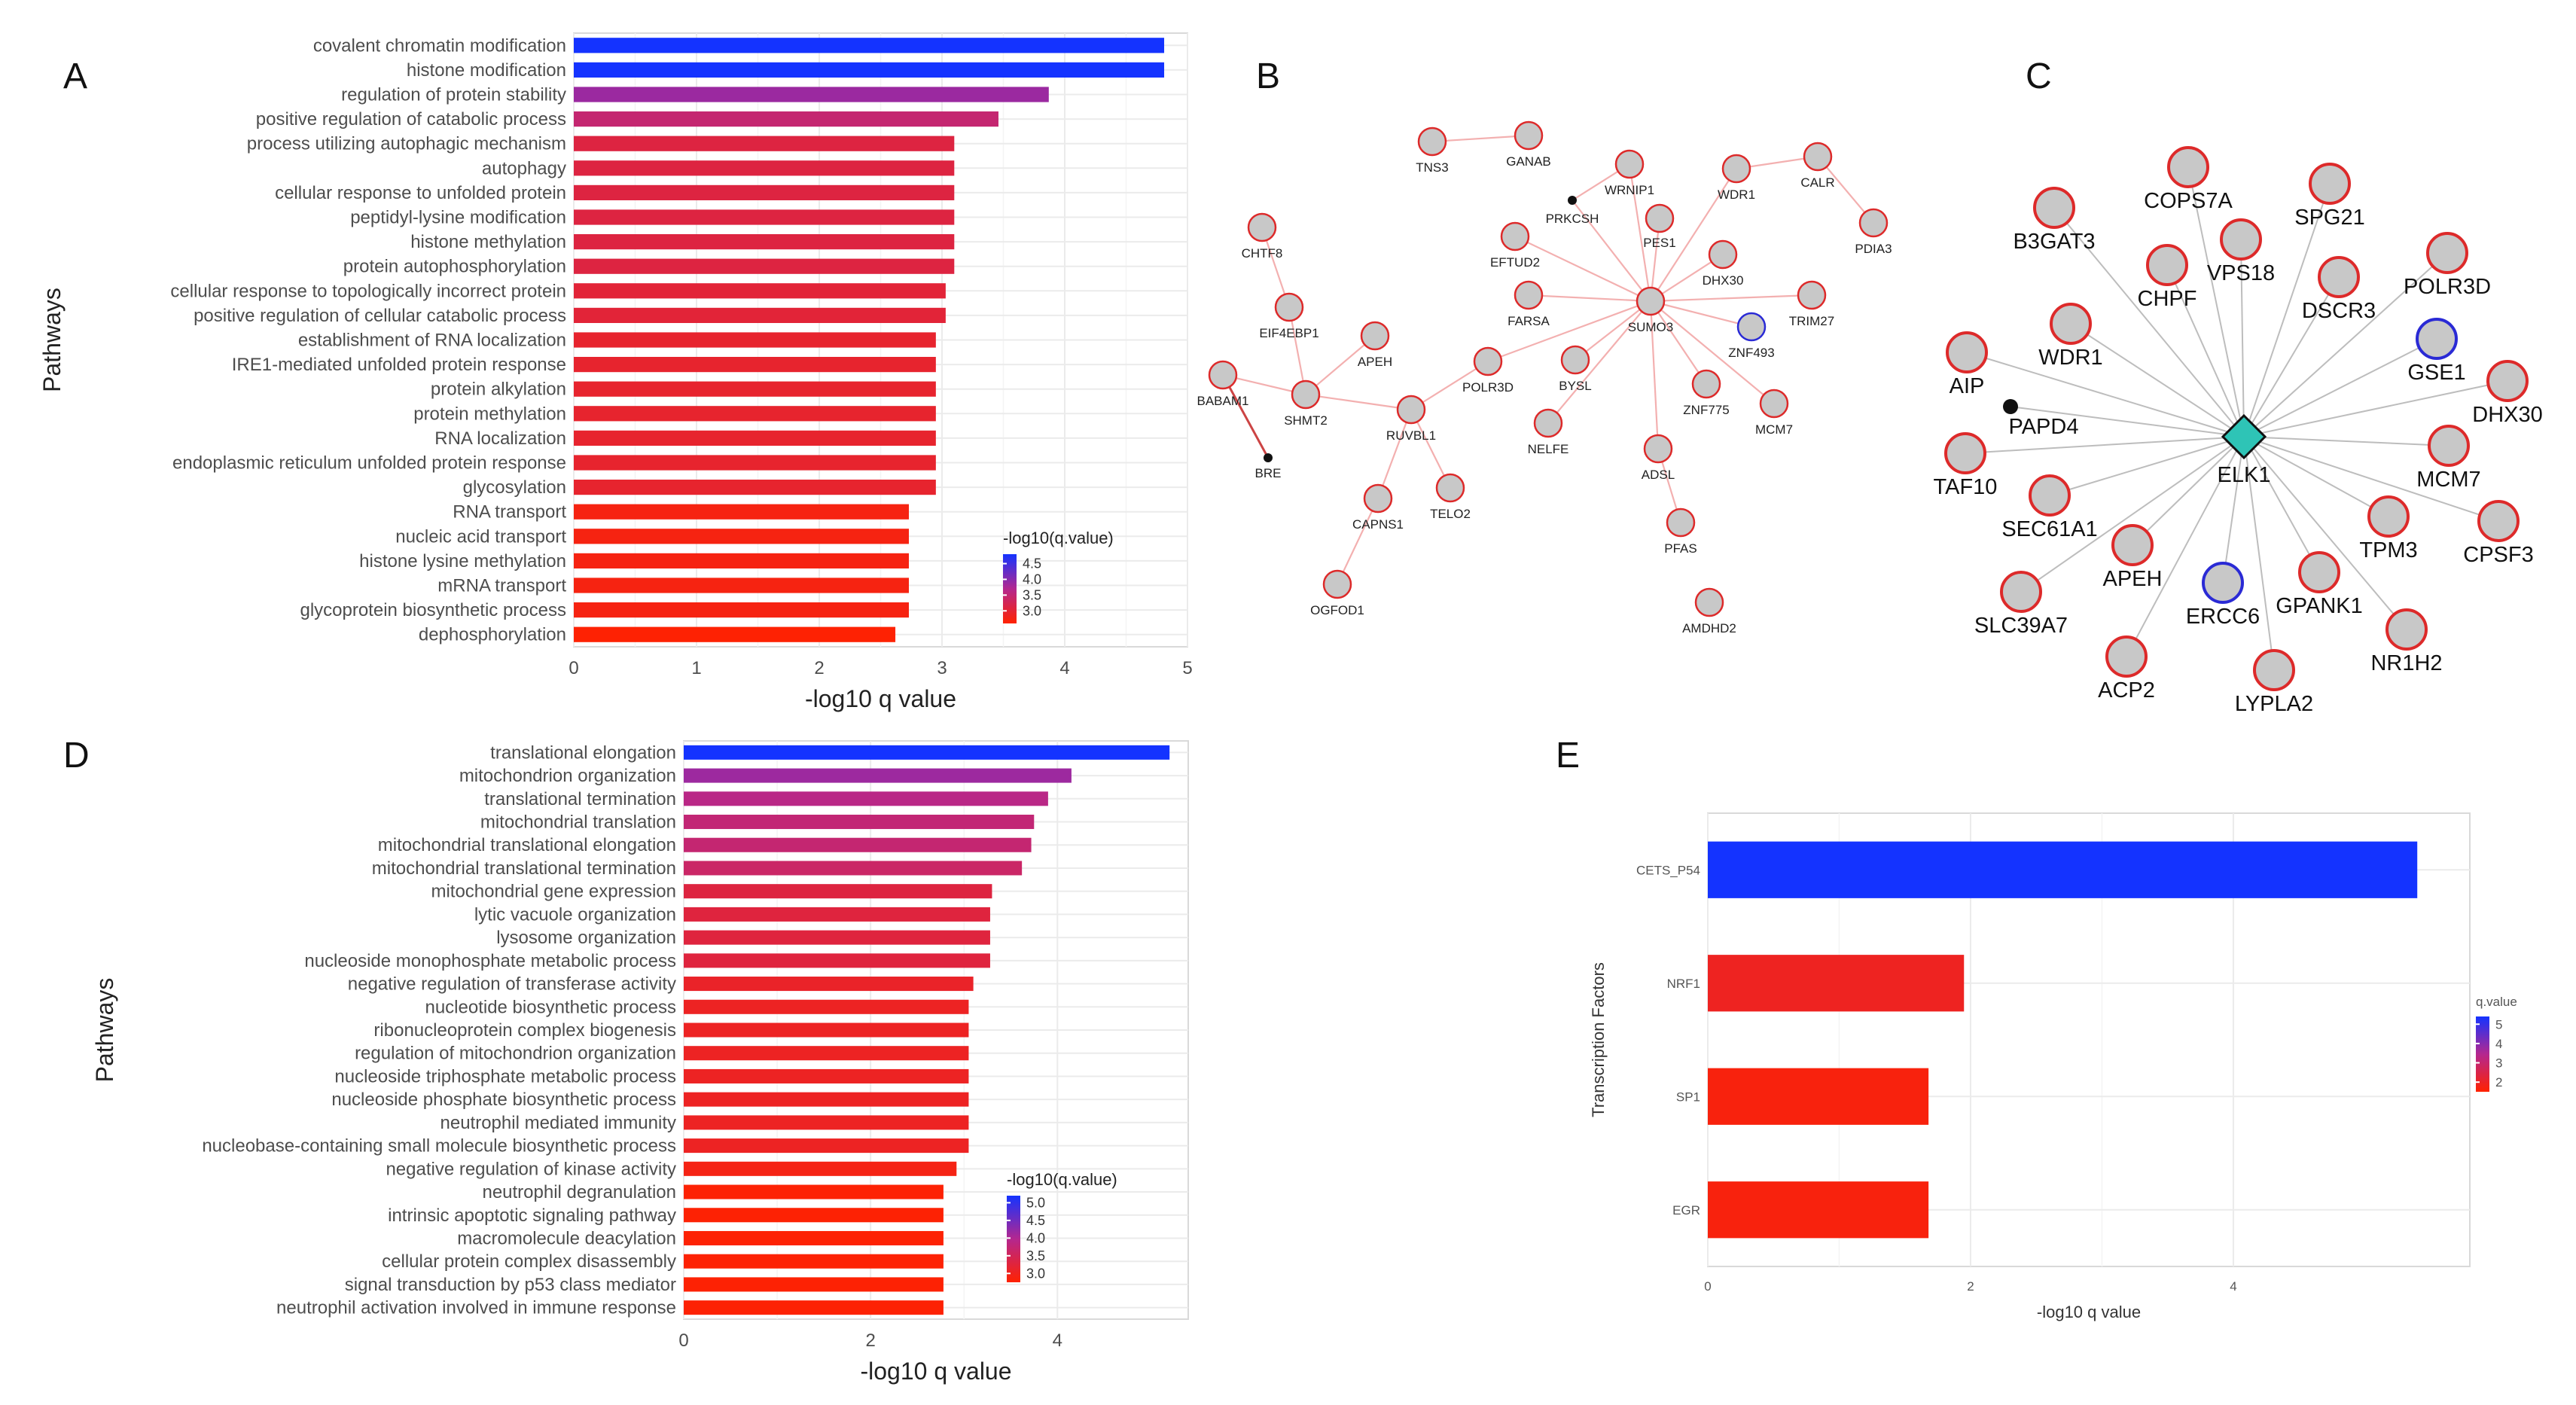 This screenshot has width=2576, height=1405. I want to click on network-node-label: PRKCSH, so click(1572, 219).